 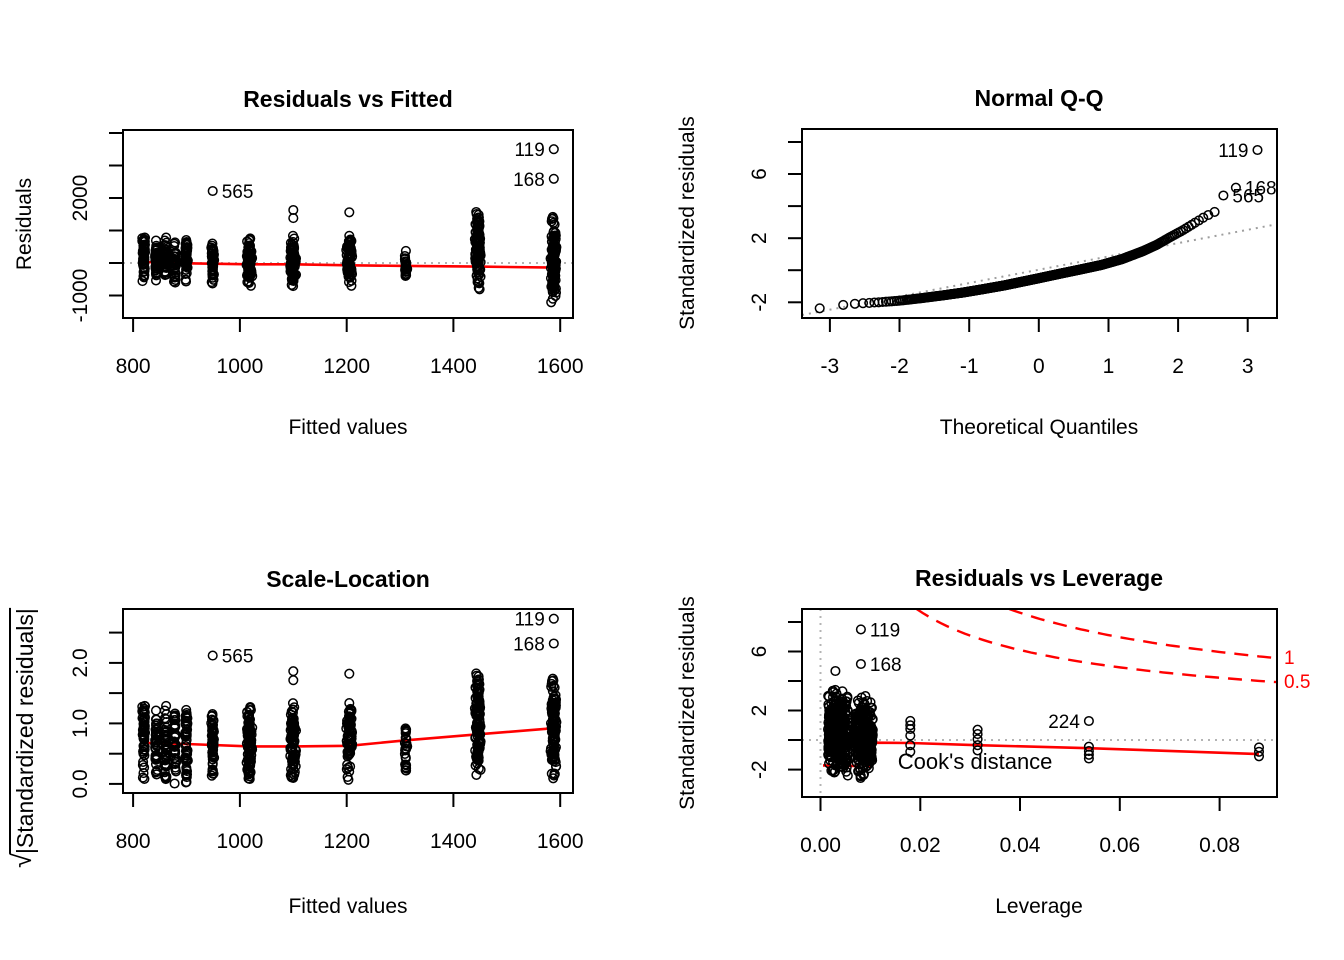 What do you see at coordinates (974, 676) in the screenshot?
I see `labeled-points-residuals-vs-leverage: 119 168 224` at bounding box center [974, 676].